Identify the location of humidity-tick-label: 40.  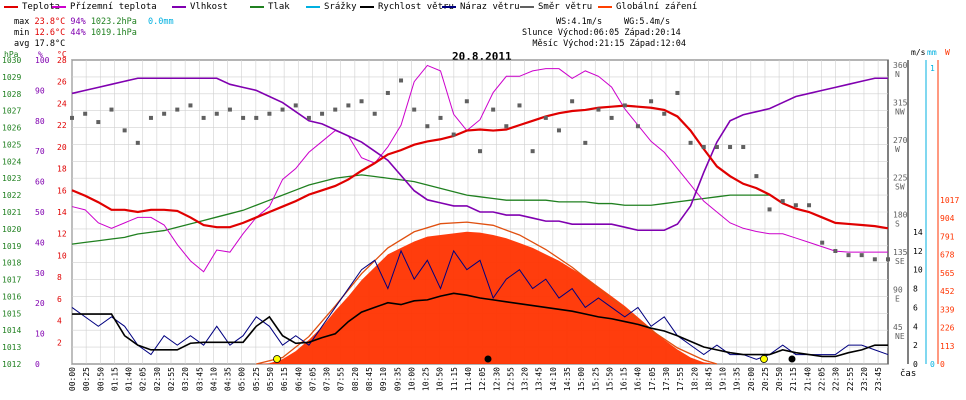
(40, 242).